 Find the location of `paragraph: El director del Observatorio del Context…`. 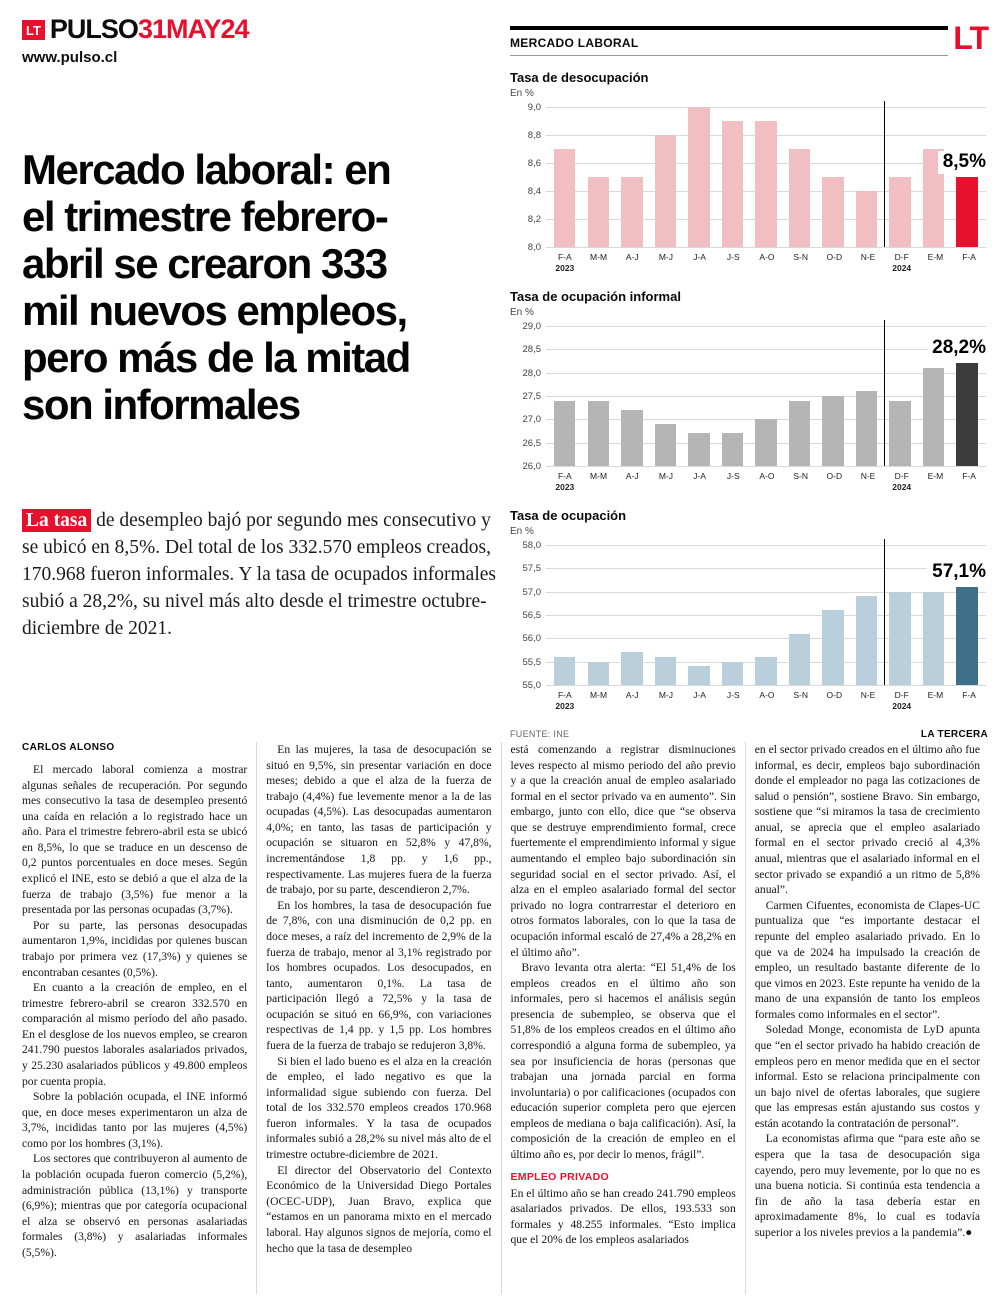

paragraph: El director del Observatorio del Context… is located at coordinates (379, 1209).